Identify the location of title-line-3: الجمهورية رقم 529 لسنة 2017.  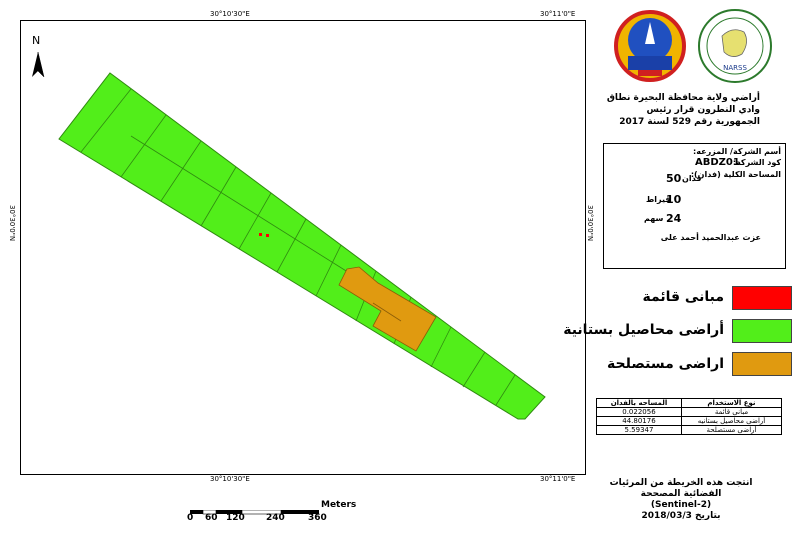
(689, 122).